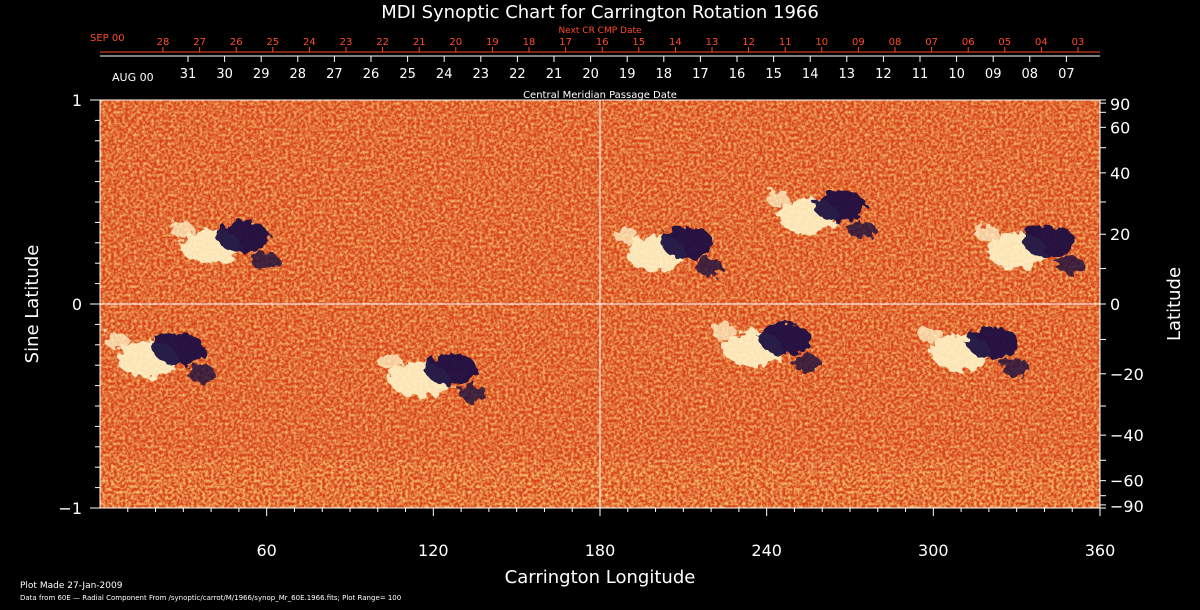 This screenshot has height=610, width=1200. What do you see at coordinates (272, 42) in the screenshot?
I see `next-cr-day-label: 25` at bounding box center [272, 42].